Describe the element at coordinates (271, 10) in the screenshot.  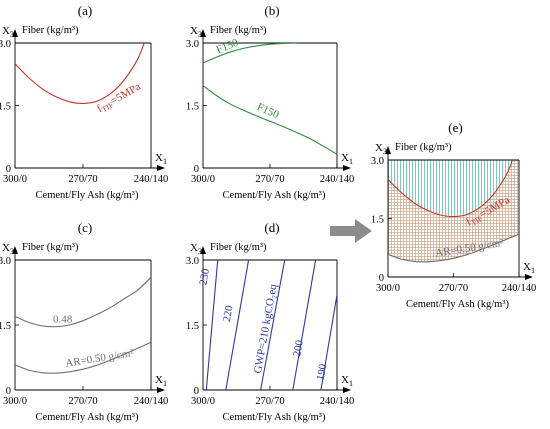
I see `panel-label: (b)` at that location.